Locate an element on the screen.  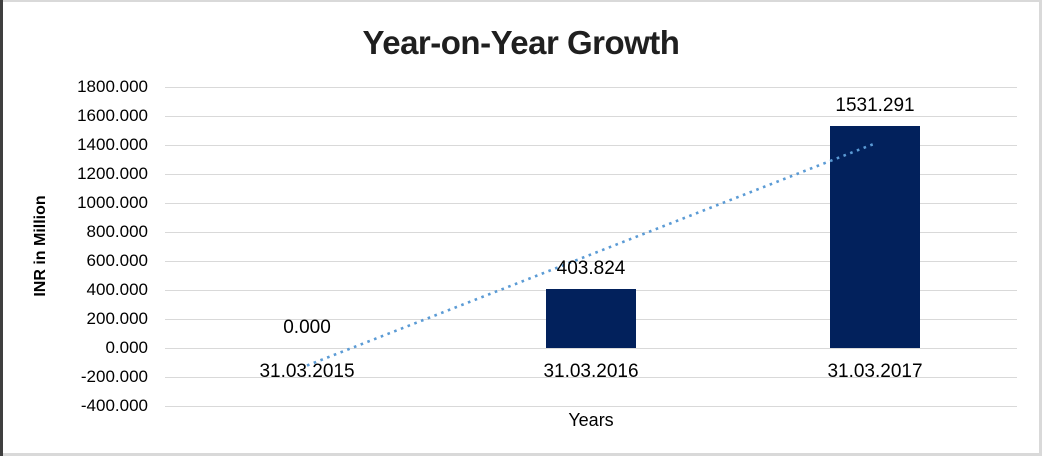
y-tick-label: 1400.000 is located at coordinates (112, 144).